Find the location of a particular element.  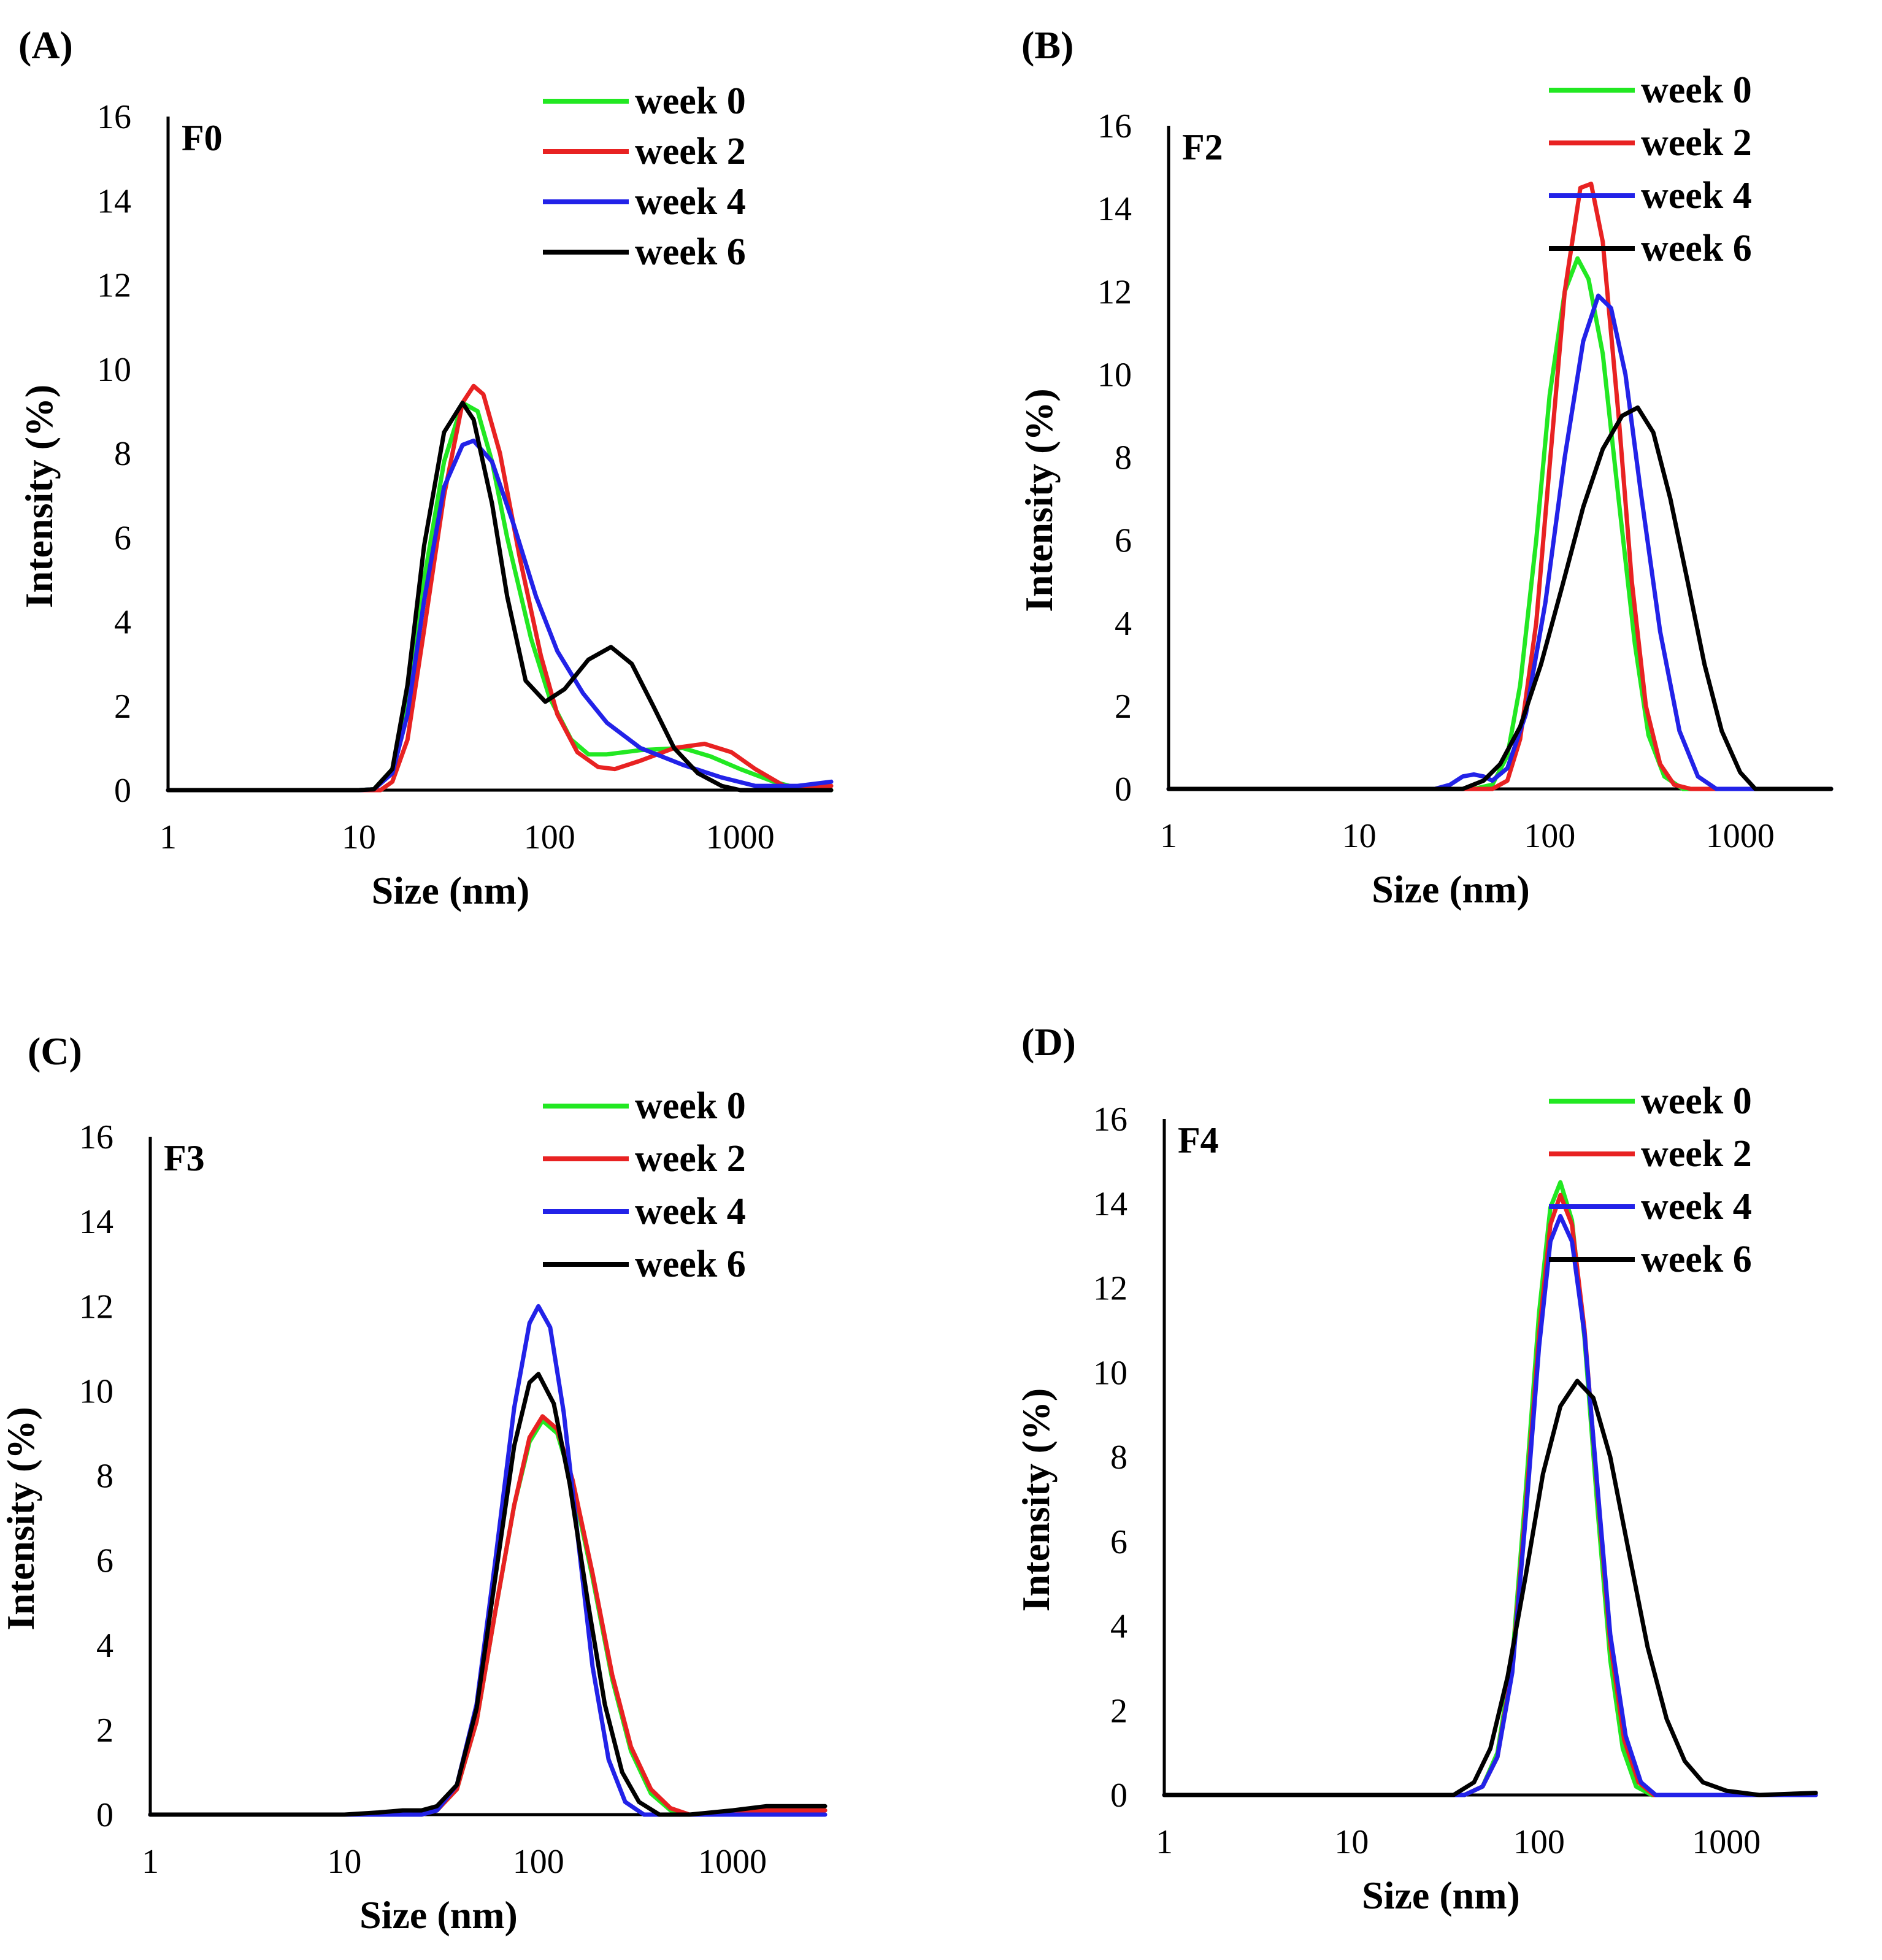

sample-label: F3 is located at coordinates (185, 1158).